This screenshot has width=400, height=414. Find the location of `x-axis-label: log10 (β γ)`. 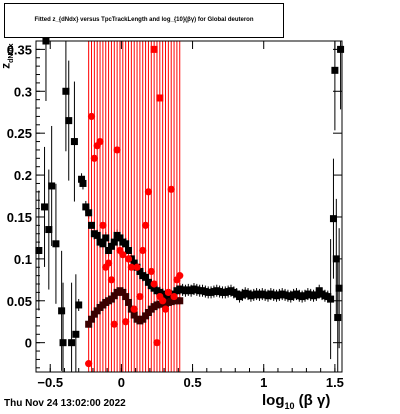

x-axis-label: log10 (β γ) is located at coordinates (296, 401).